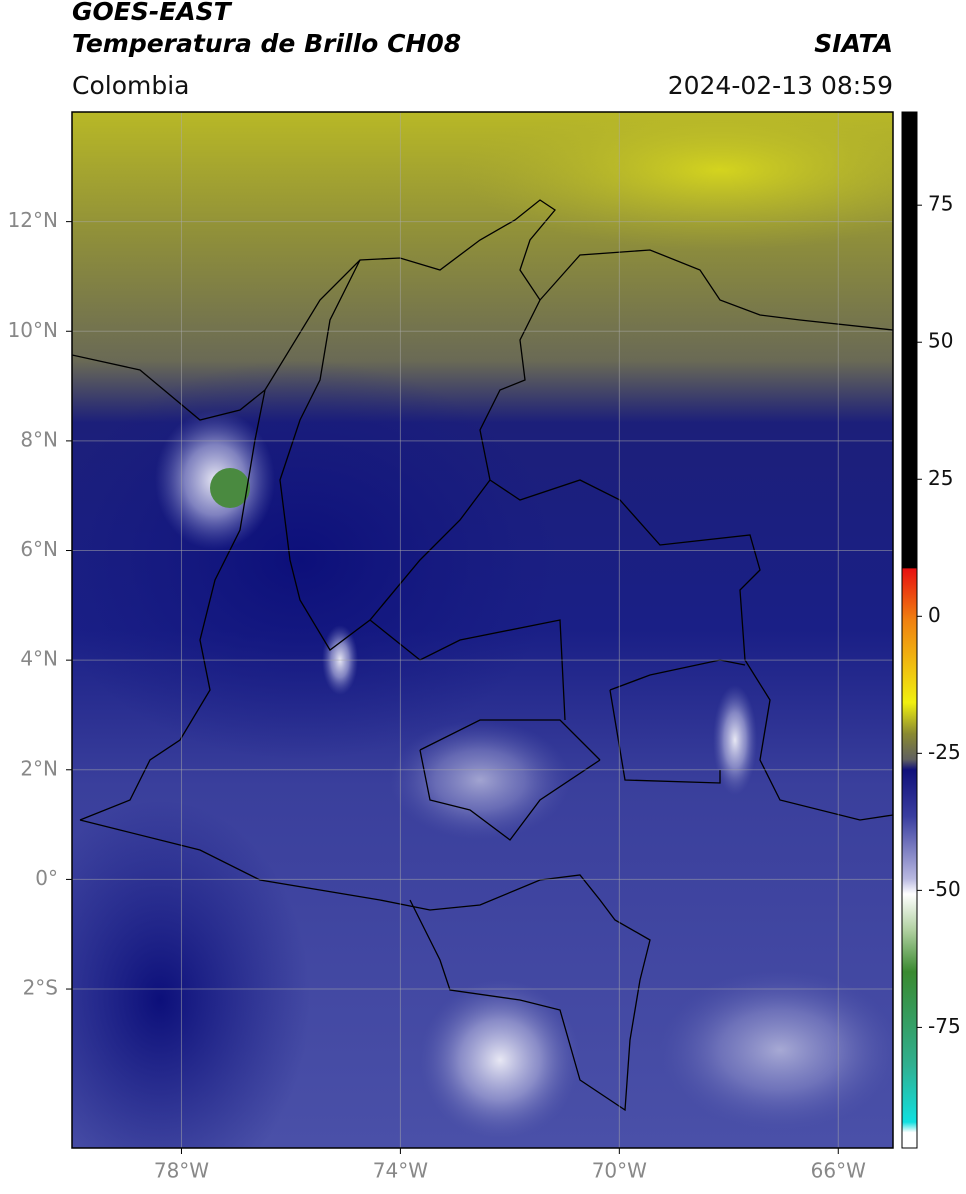  Describe the element at coordinates (940, 204) in the screenshot. I see `colorbar-label: 75` at that location.